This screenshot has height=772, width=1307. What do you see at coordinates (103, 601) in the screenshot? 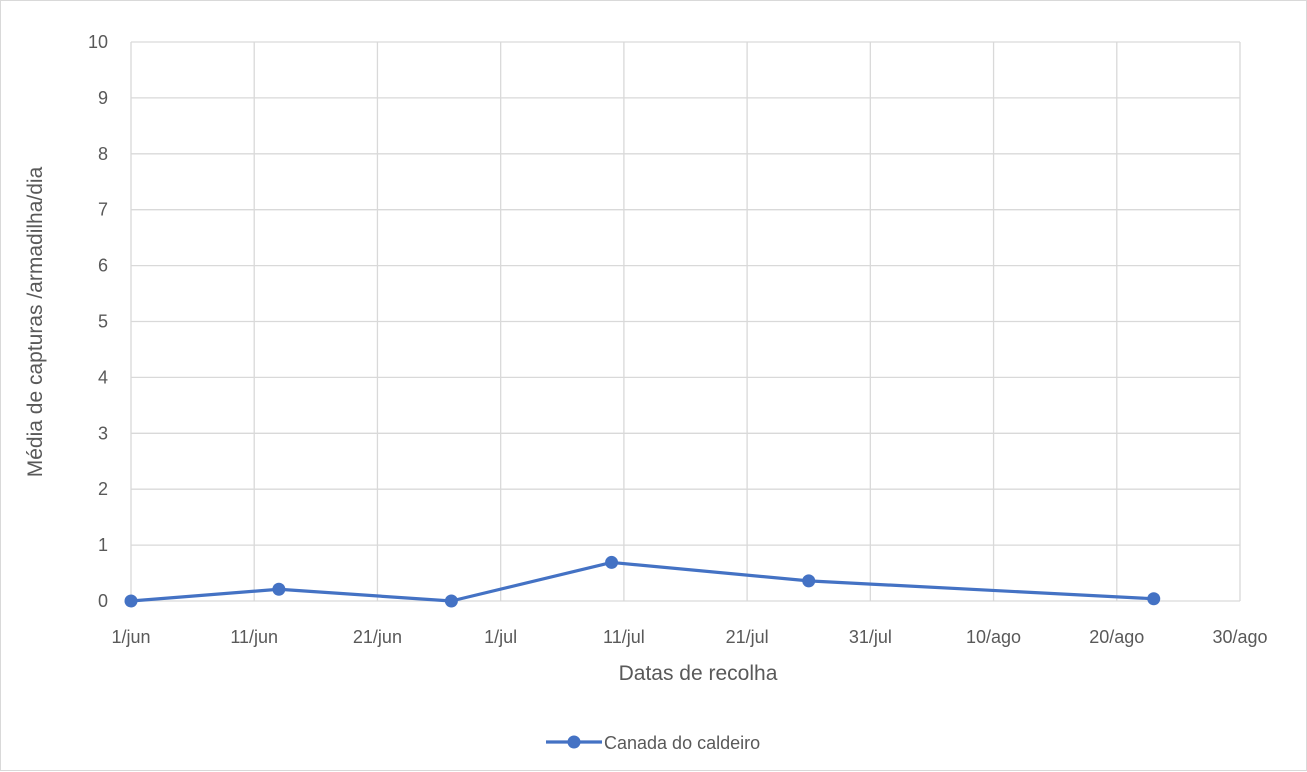
I see `y-tick-label: 0` at bounding box center [103, 601].